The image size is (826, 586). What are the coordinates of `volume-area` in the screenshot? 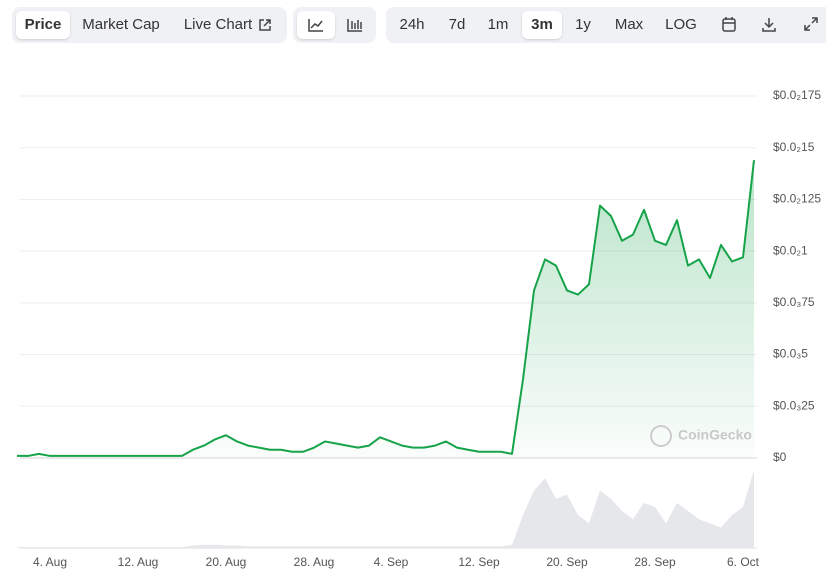 It's located at (385, 509).